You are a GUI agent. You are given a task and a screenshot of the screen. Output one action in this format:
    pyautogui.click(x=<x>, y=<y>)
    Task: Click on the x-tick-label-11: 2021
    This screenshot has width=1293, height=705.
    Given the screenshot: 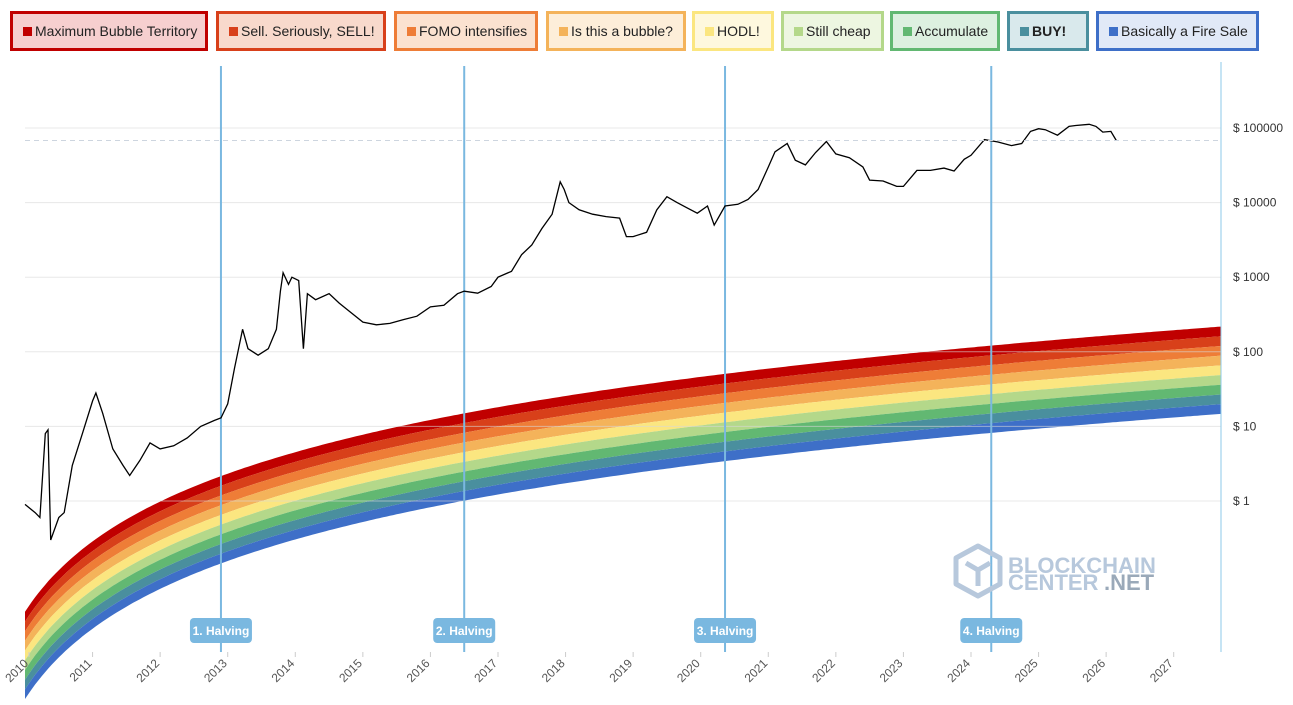 What is the action you would take?
    pyautogui.click(x=756, y=670)
    